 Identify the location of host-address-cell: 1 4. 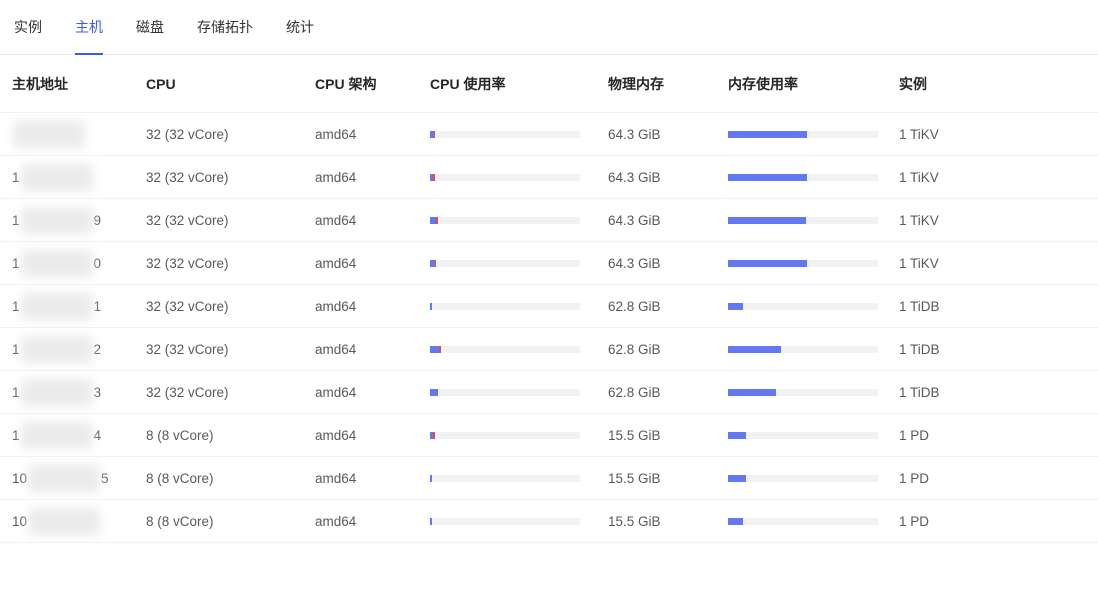
(79, 435).